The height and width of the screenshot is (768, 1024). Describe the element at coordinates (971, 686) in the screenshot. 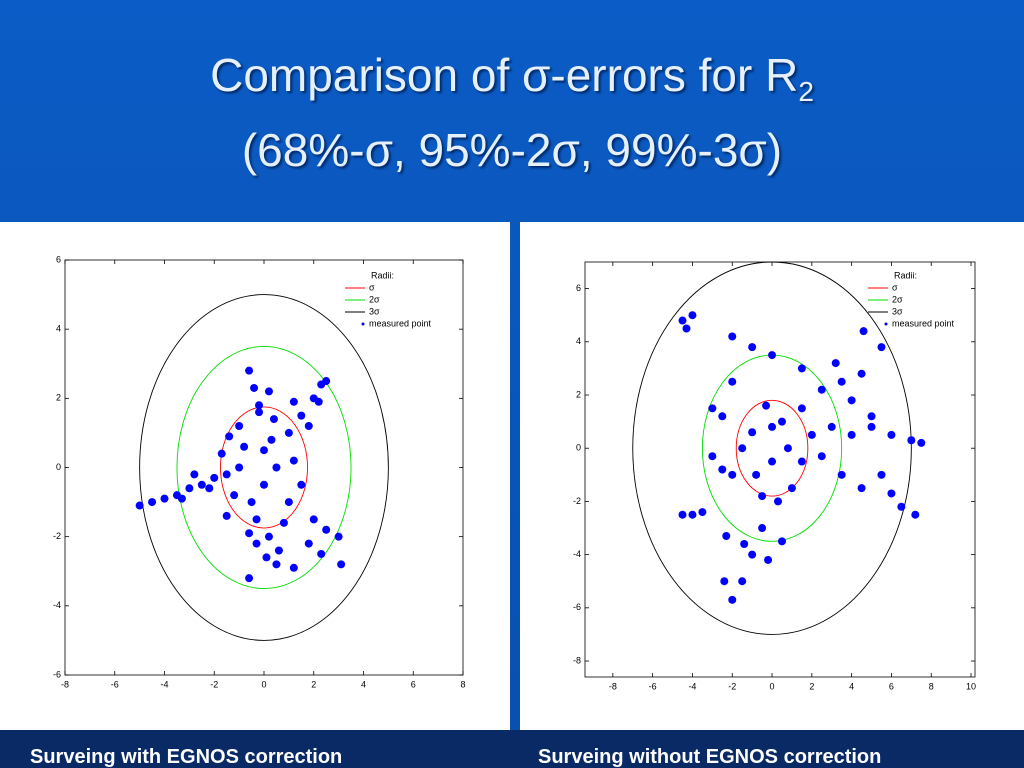

I see `x-tick-label: 10` at that location.